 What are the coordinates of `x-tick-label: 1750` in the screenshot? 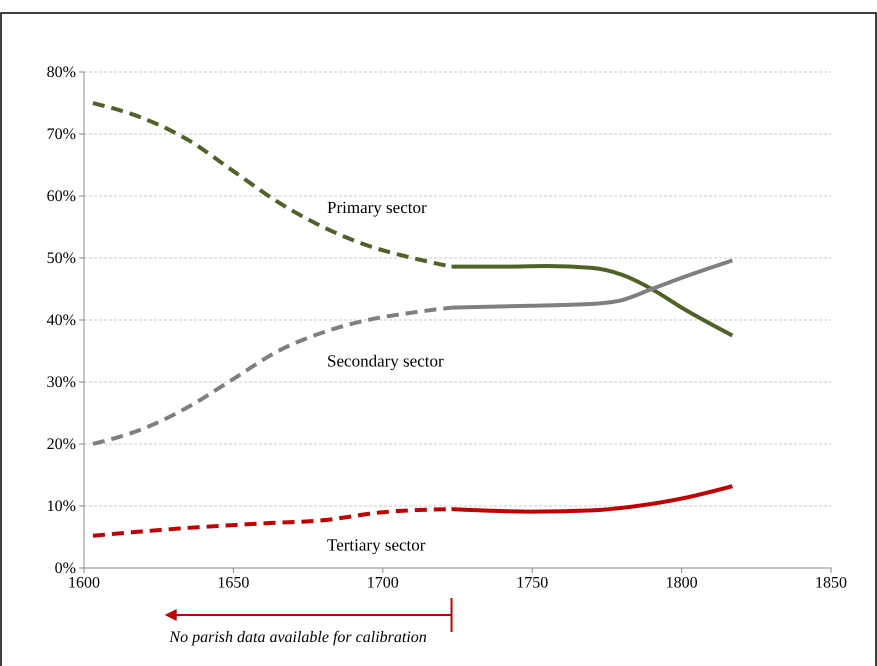 It's located at (532, 583).